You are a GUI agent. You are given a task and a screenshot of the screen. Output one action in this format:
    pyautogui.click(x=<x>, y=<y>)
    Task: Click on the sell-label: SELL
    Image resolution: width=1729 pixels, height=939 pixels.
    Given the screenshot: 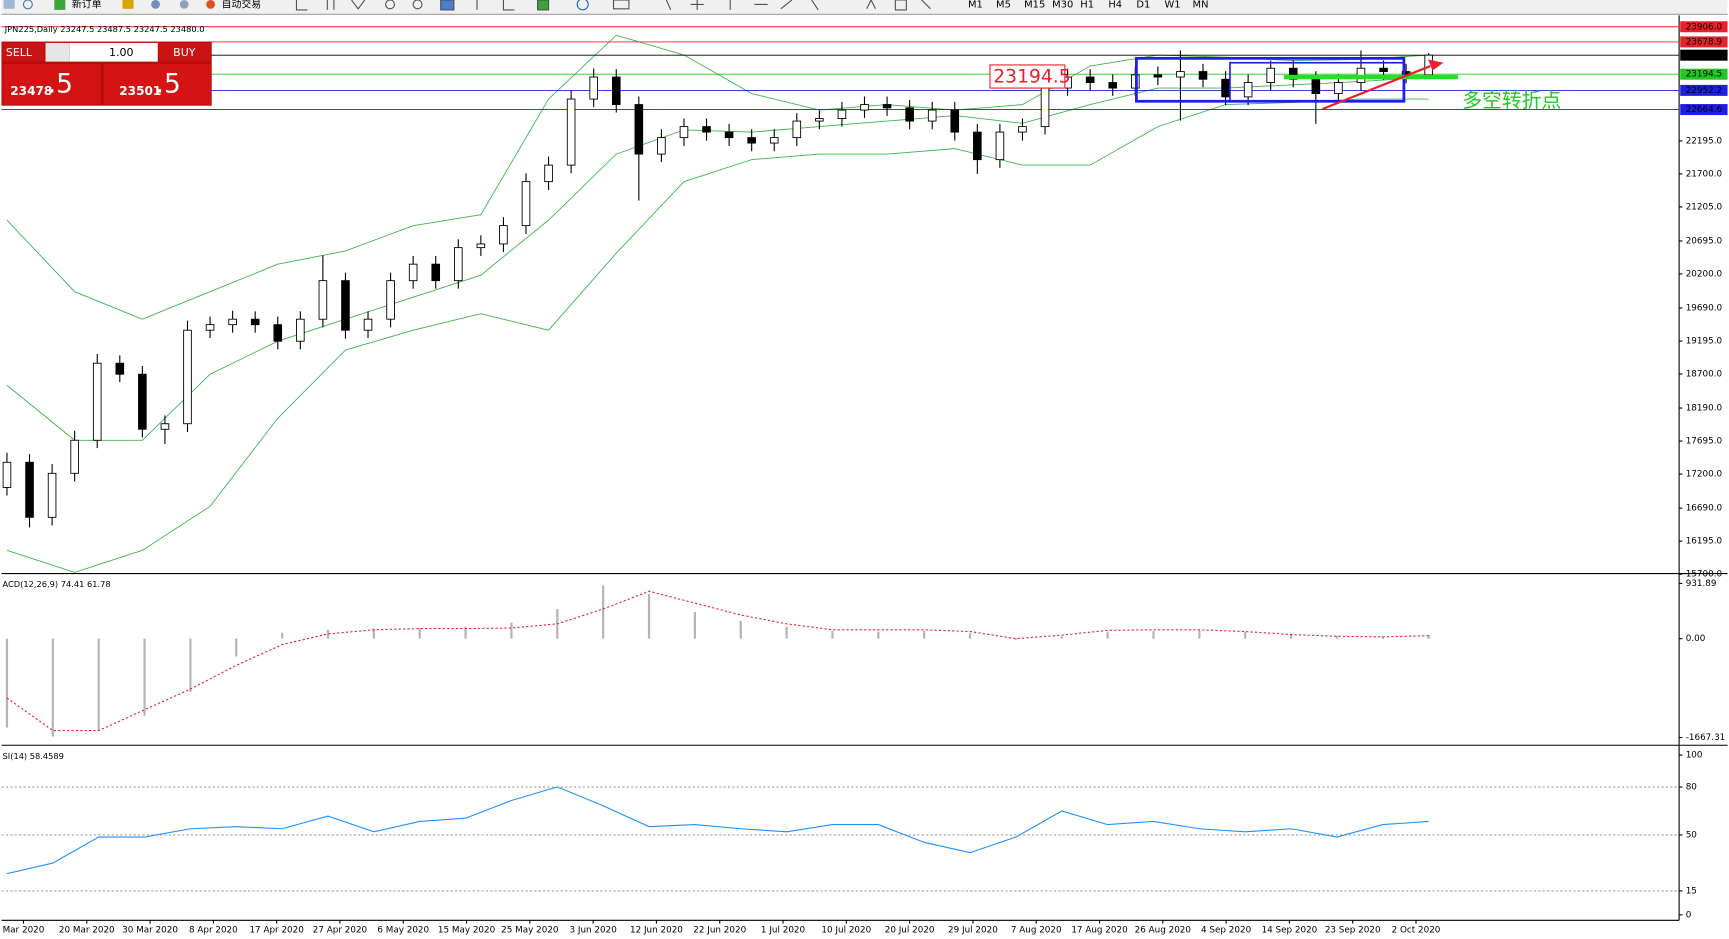 What is the action you would take?
    pyautogui.click(x=19, y=52)
    